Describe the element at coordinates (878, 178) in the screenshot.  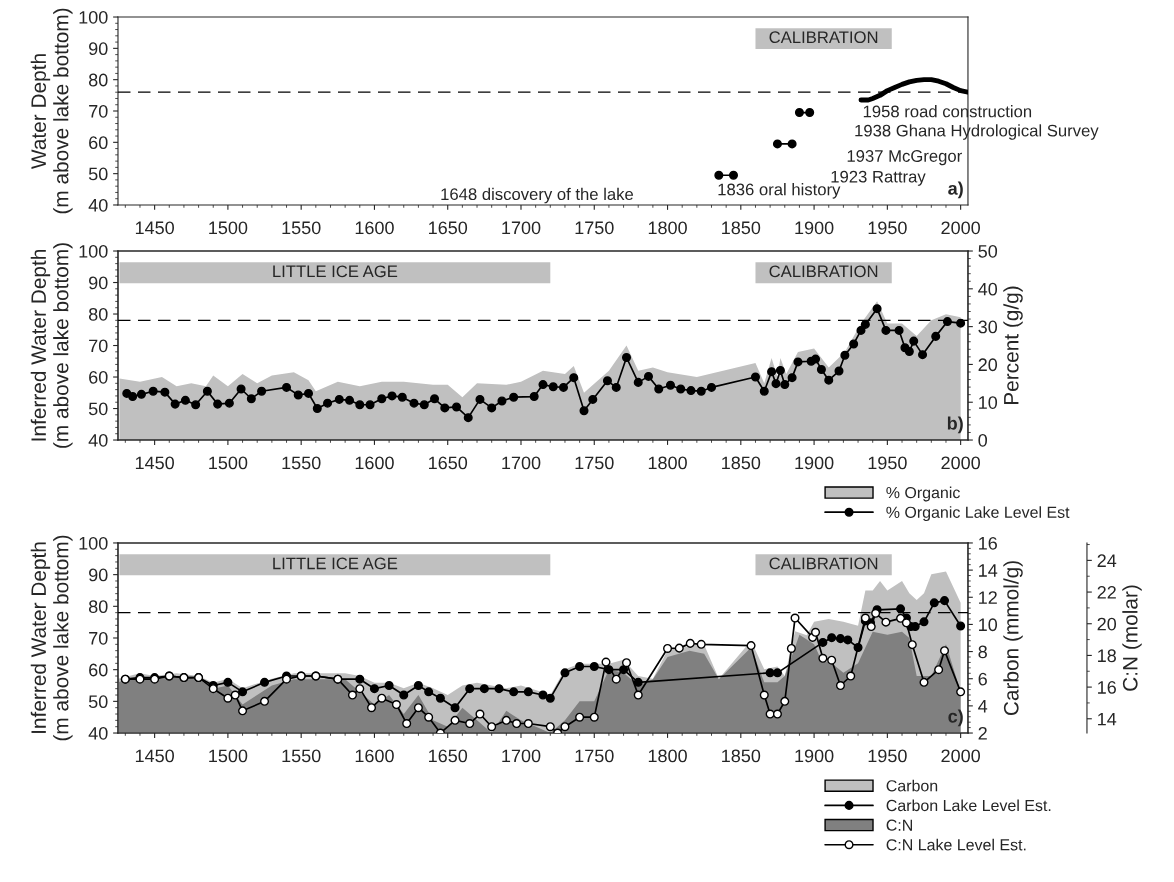
I see `annotation: 1923 Rattray` at that location.